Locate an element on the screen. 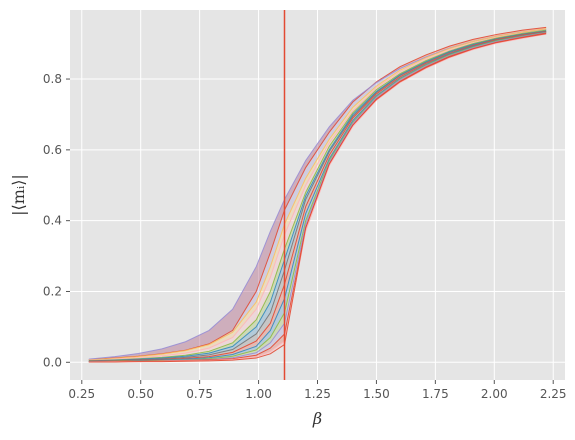 This screenshot has width=575, height=440. x-tick-label: 0.75 is located at coordinates (199, 394).